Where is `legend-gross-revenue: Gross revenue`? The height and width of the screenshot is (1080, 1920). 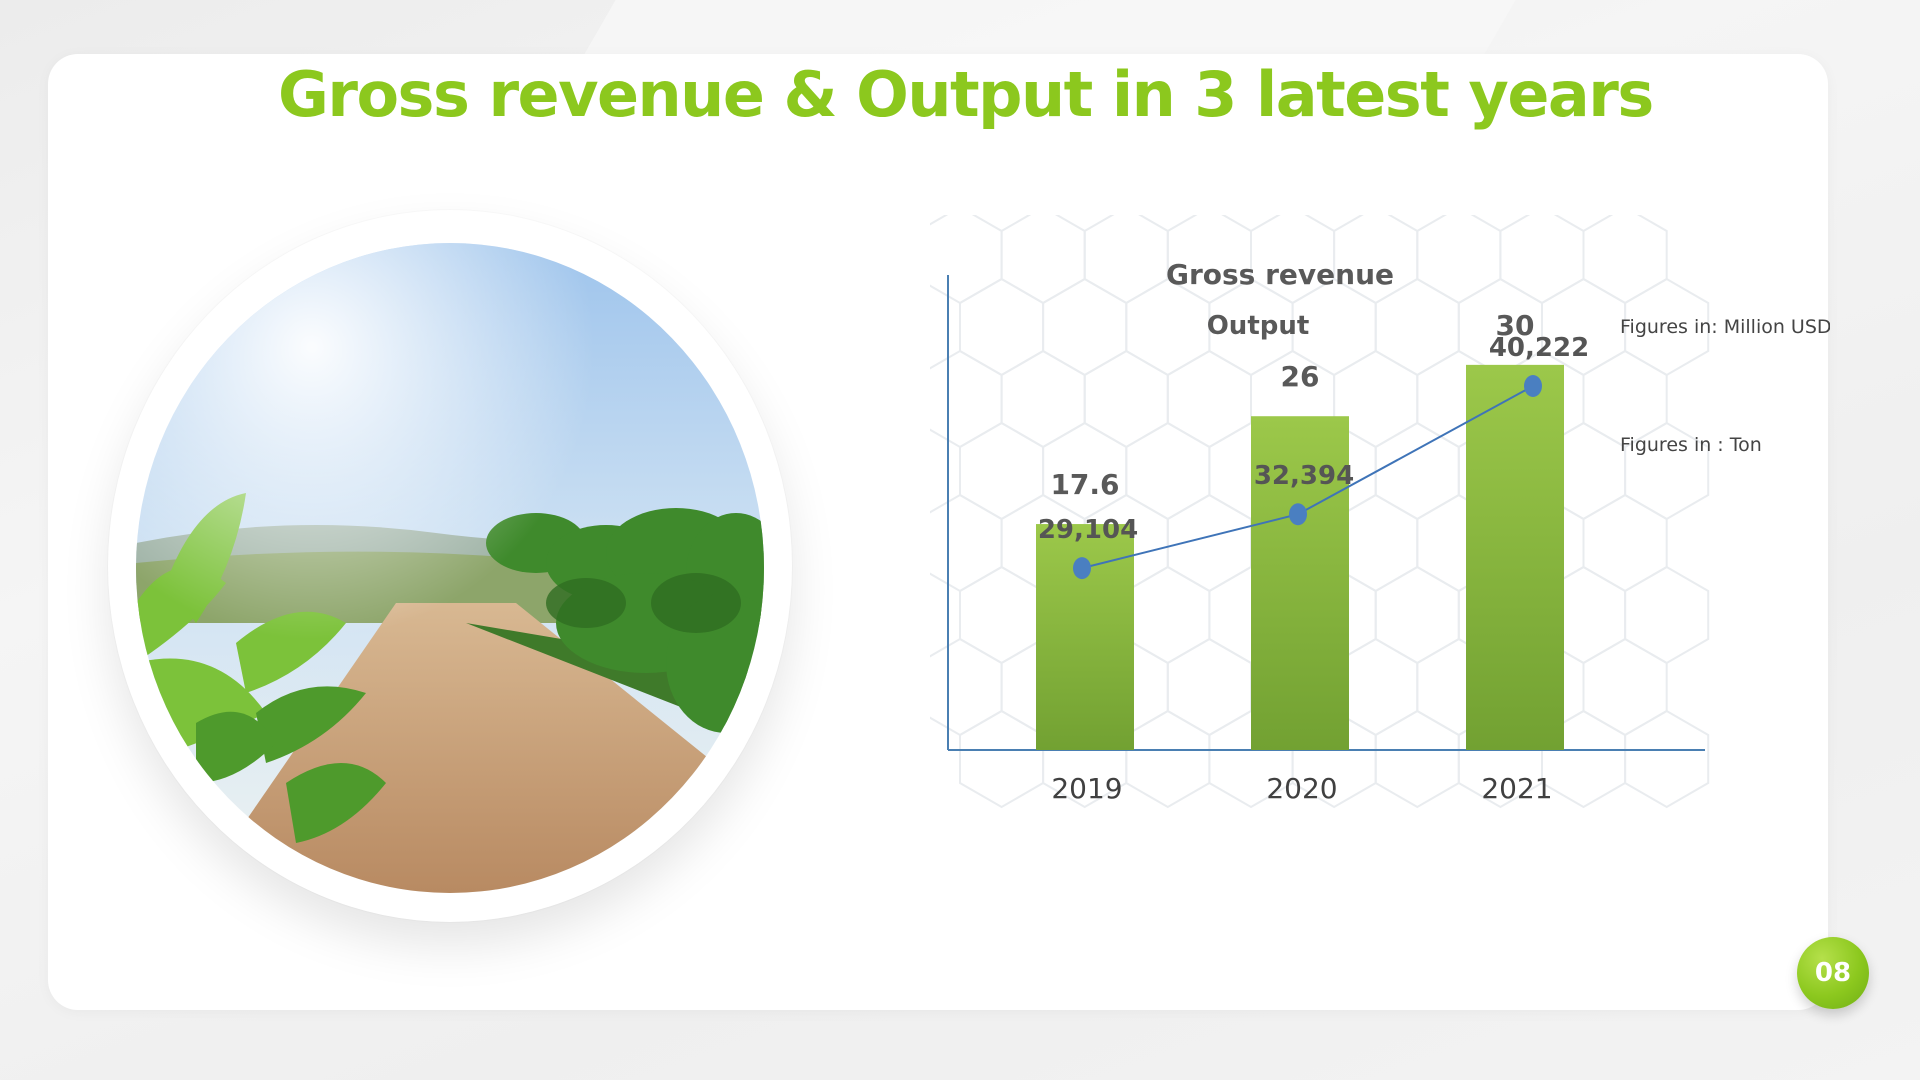
legend-gross-revenue: Gross revenue is located at coordinates (1280, 274).